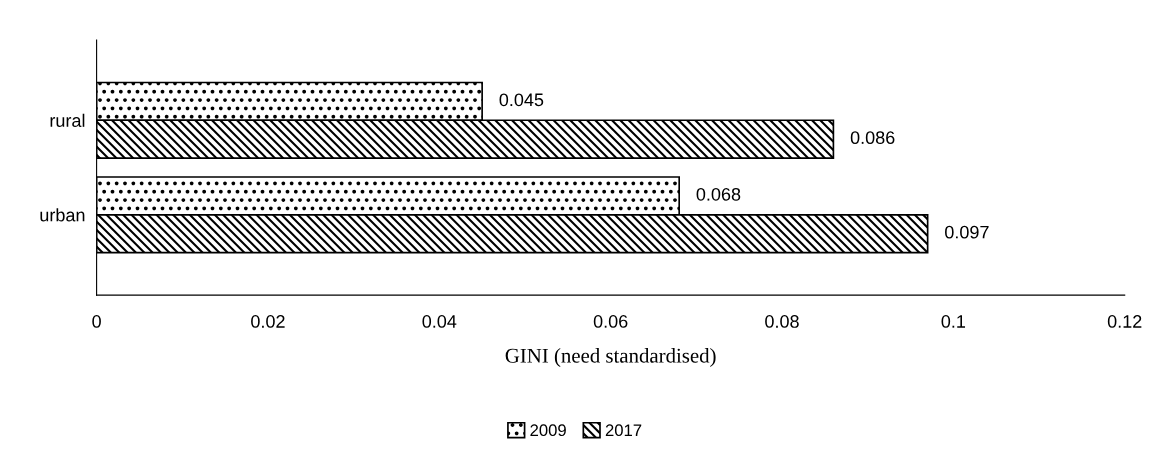 The image size is (1150, 459). I want to click on data-label: 0.045, so click(521, 100).